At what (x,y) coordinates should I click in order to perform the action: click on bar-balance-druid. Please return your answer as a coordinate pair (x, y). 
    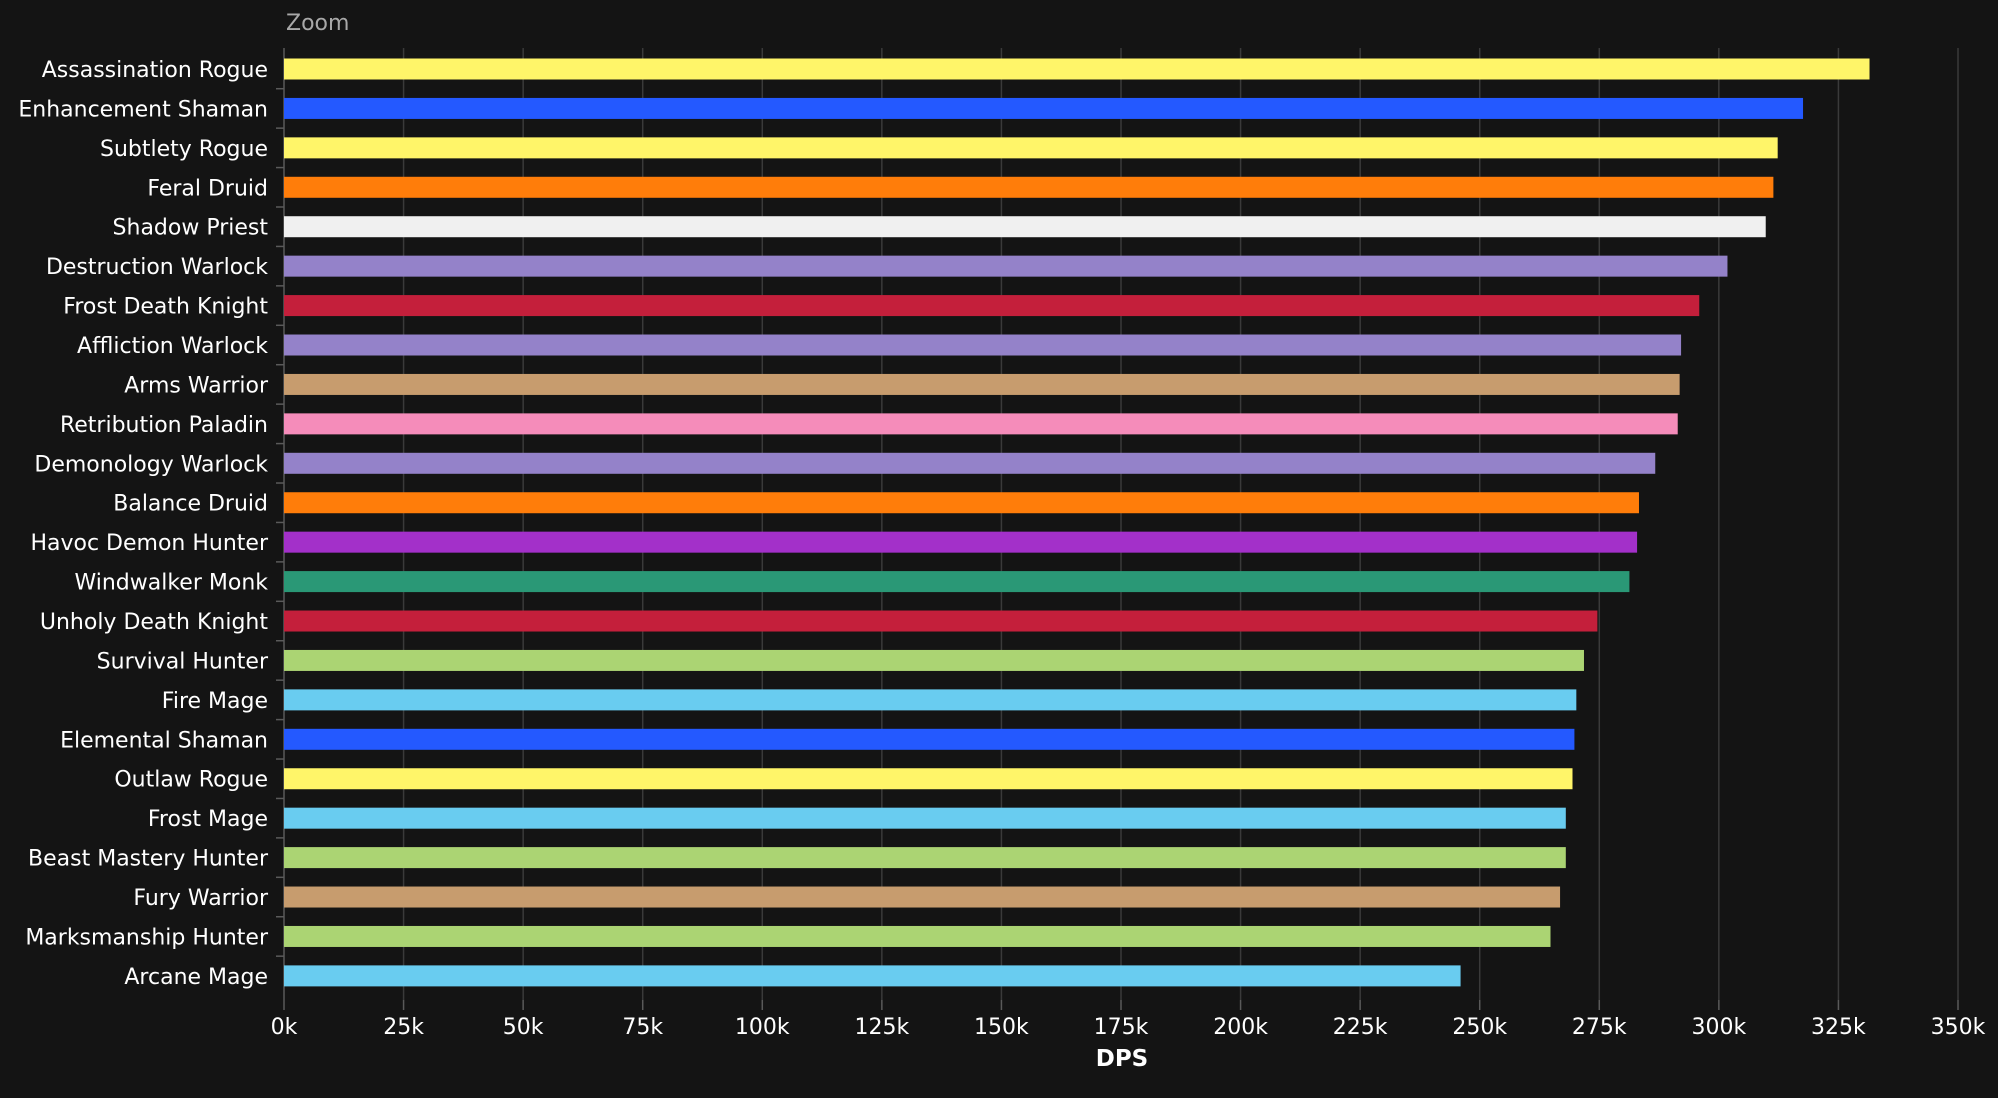
    Looking at the image, I should click on (961, 503).